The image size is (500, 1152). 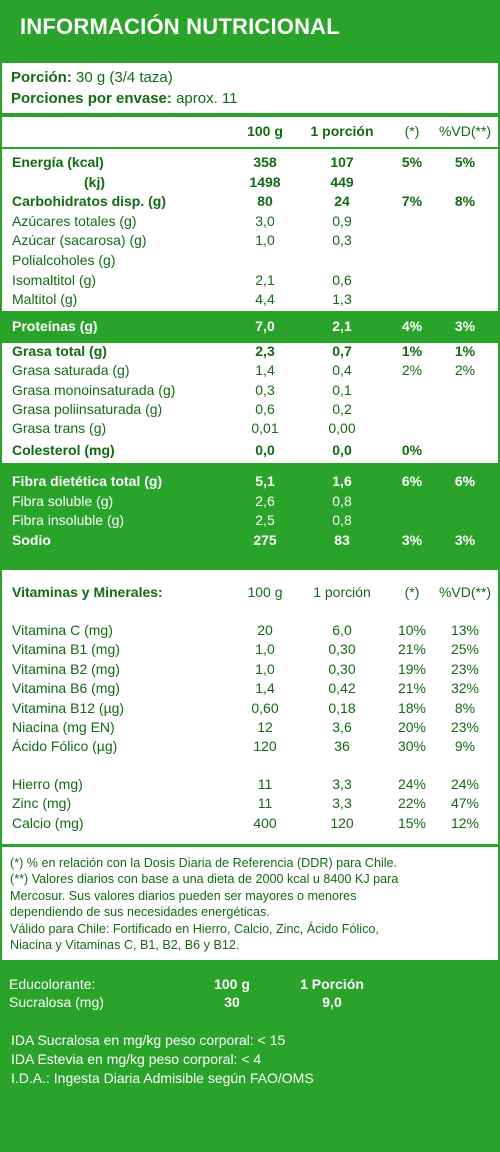 I want to click on value-ddr: 19%, so click(x=412, y=668).